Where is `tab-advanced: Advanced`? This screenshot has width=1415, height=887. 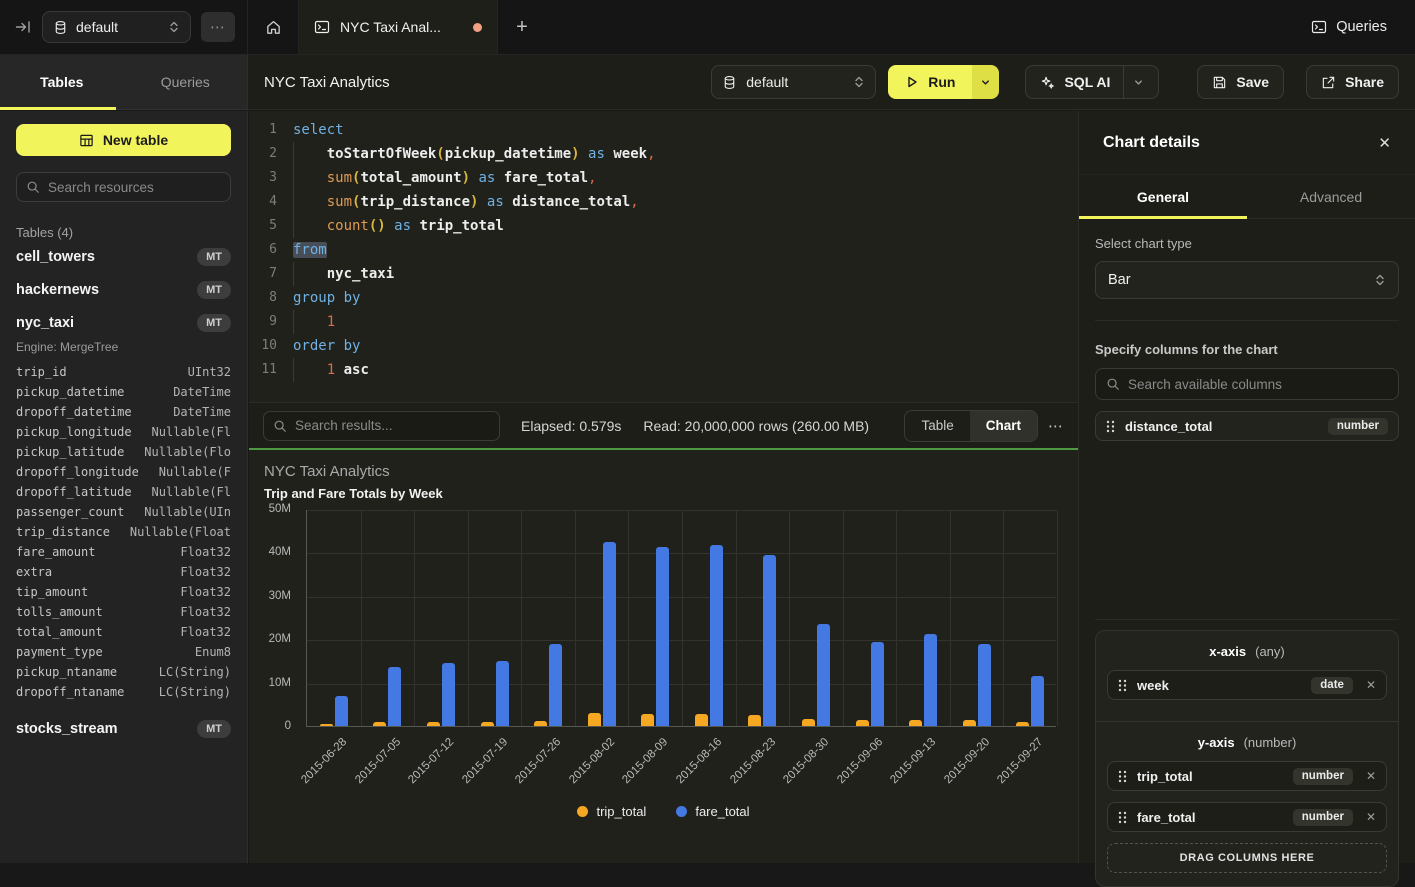
tab-advanced: Advanced is located at coordinates (1331, 196).